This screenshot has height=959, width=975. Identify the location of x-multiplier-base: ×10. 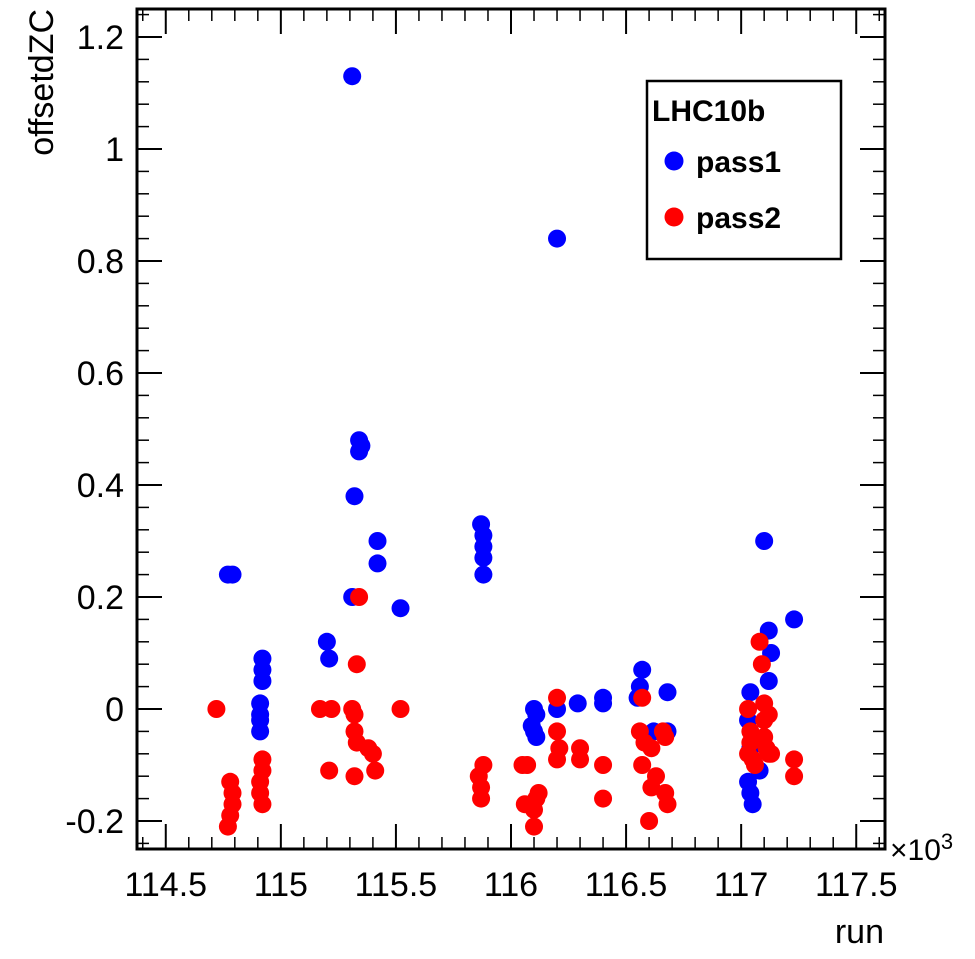
(915, 850).